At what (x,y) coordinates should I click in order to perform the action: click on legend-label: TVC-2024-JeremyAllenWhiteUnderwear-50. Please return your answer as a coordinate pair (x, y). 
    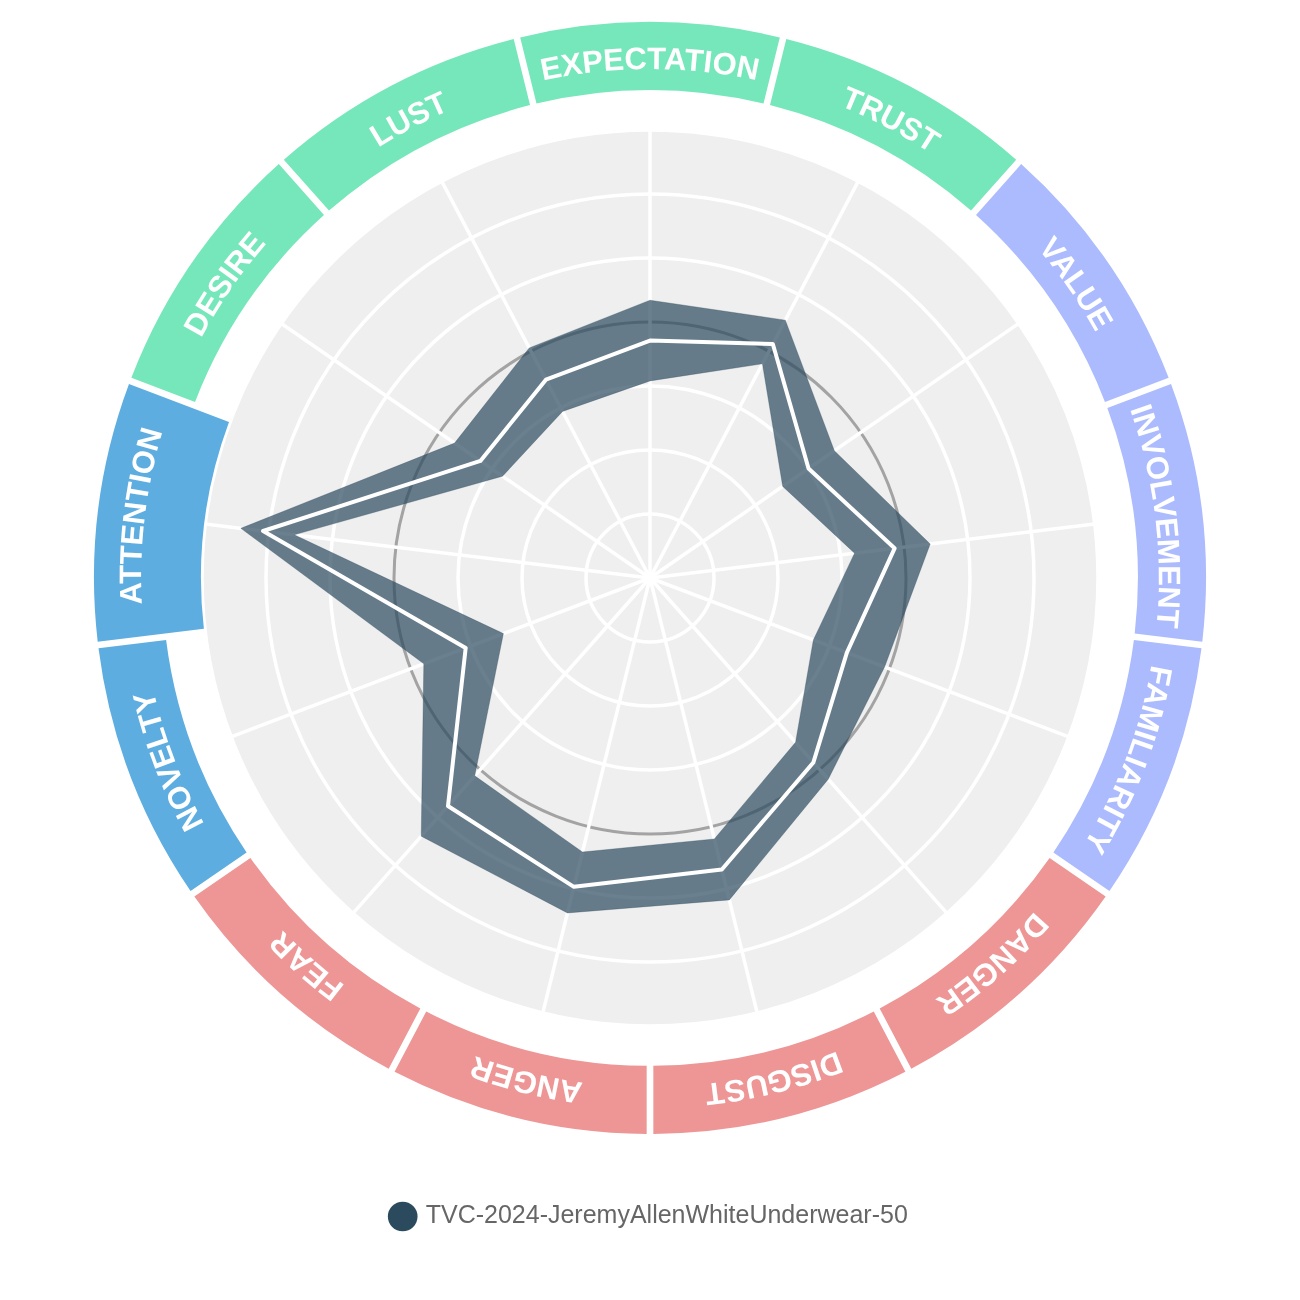
    Looking at the image, I should click on (666, 1214).